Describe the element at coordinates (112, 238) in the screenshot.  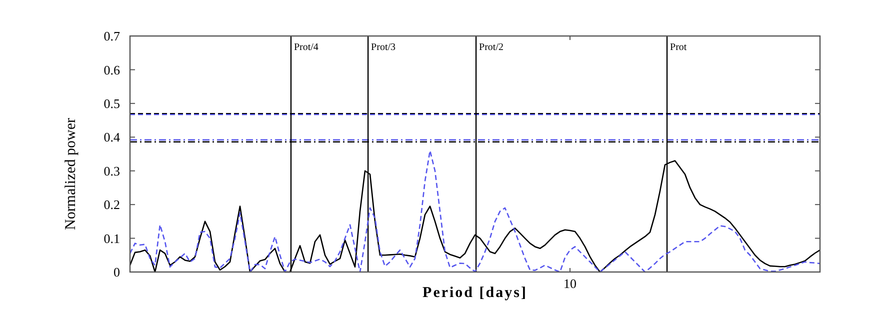
I see `y-tick-label: 0.1` at that location.